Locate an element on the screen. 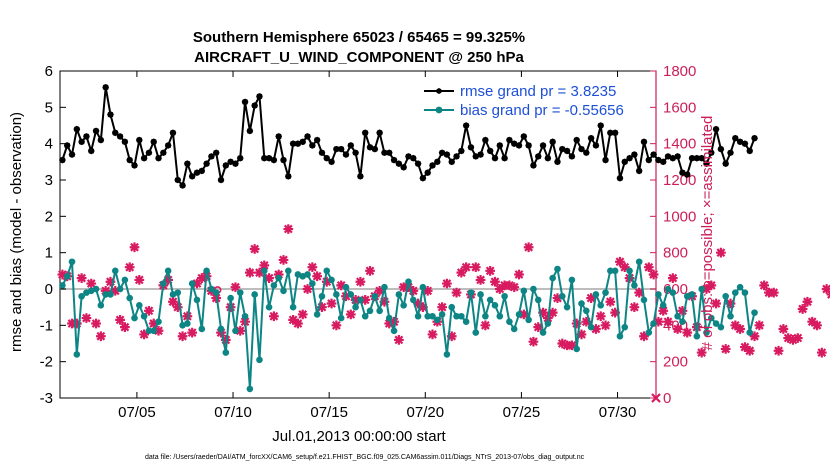 This screenshot has width=830, height=470. x-tick-label: 07/20 is located at coordinates (426, 412).